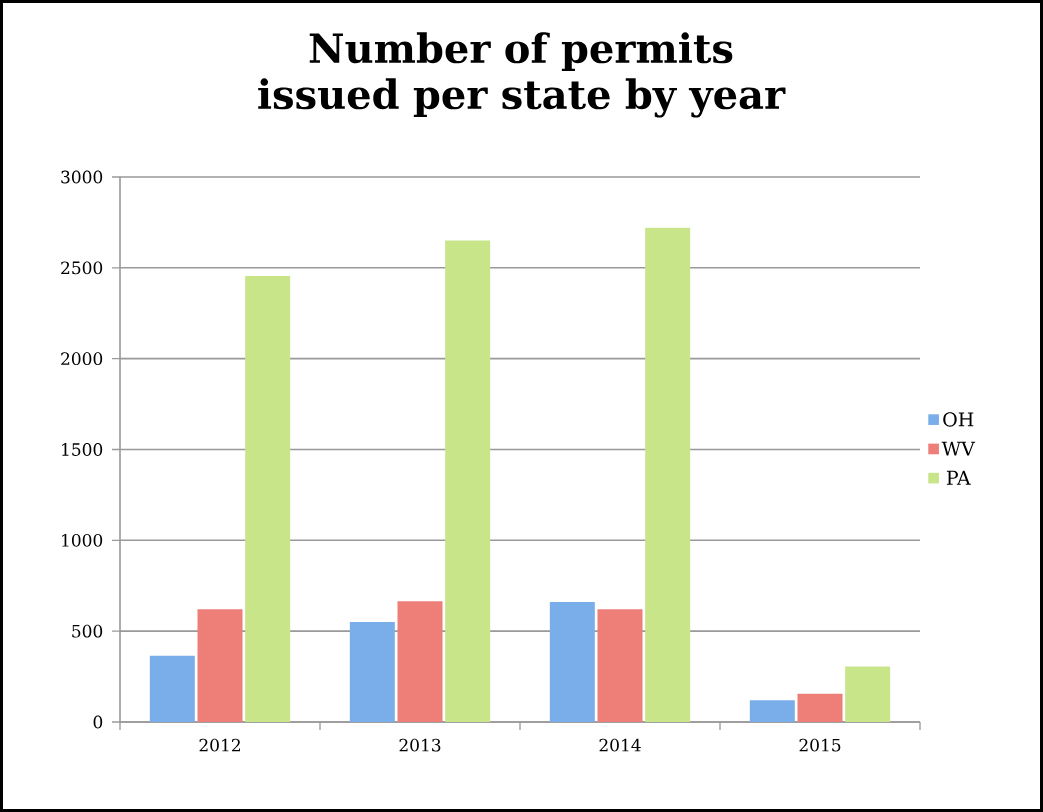 This screenshot has width=1043, height=812. I want to click on x-tick-label: 2013, so click(420, 745).